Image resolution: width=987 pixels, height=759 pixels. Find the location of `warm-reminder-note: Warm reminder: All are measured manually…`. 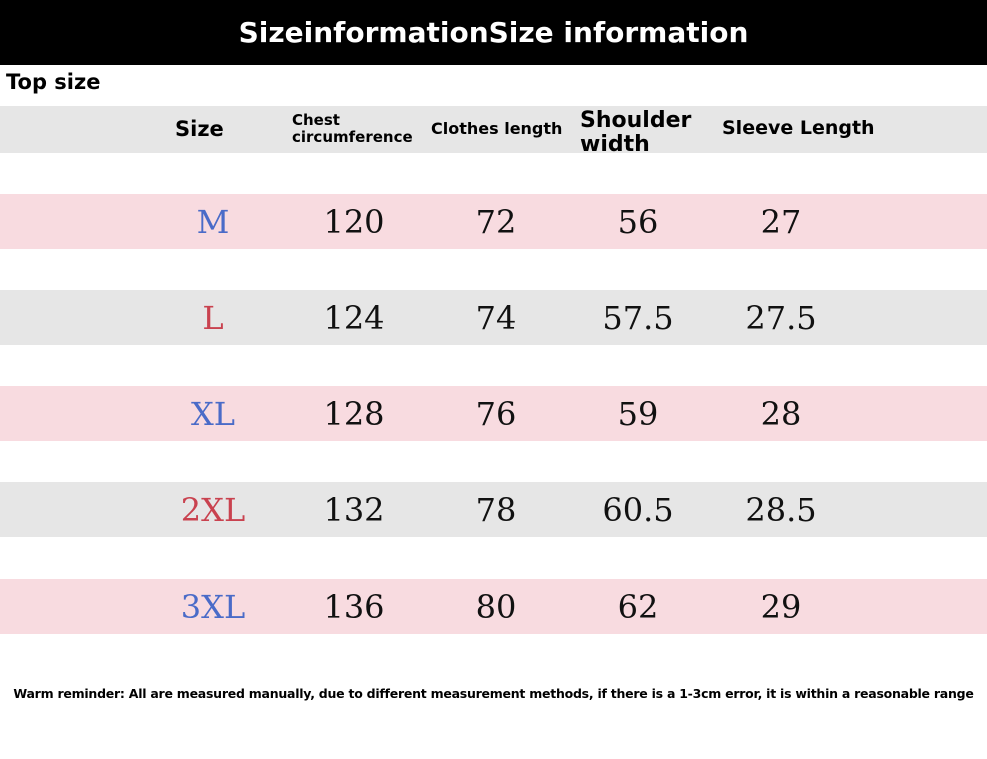

warm-reminder-note: Warm reminder: All are measured manually… is located at coordinates (493, 693).